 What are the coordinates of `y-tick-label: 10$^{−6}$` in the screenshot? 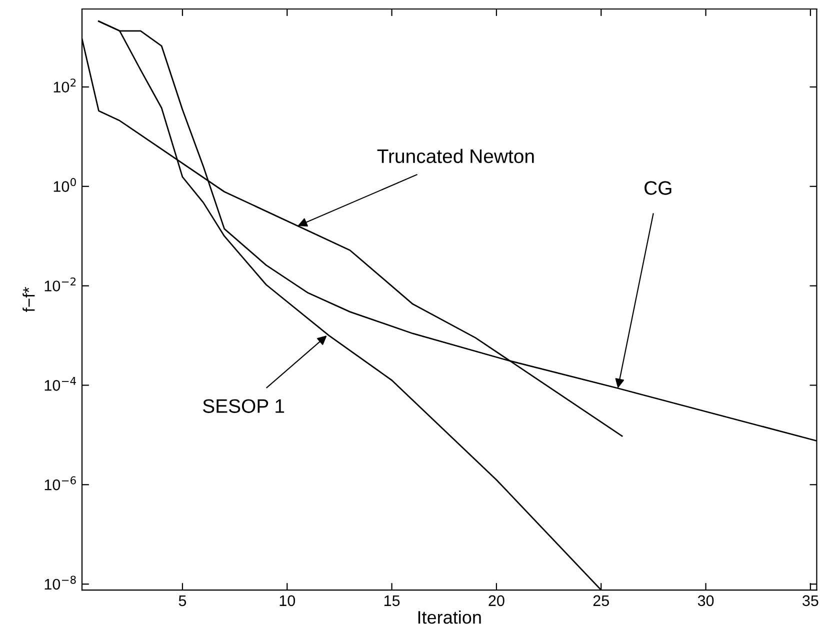 It's located at (60, 483).